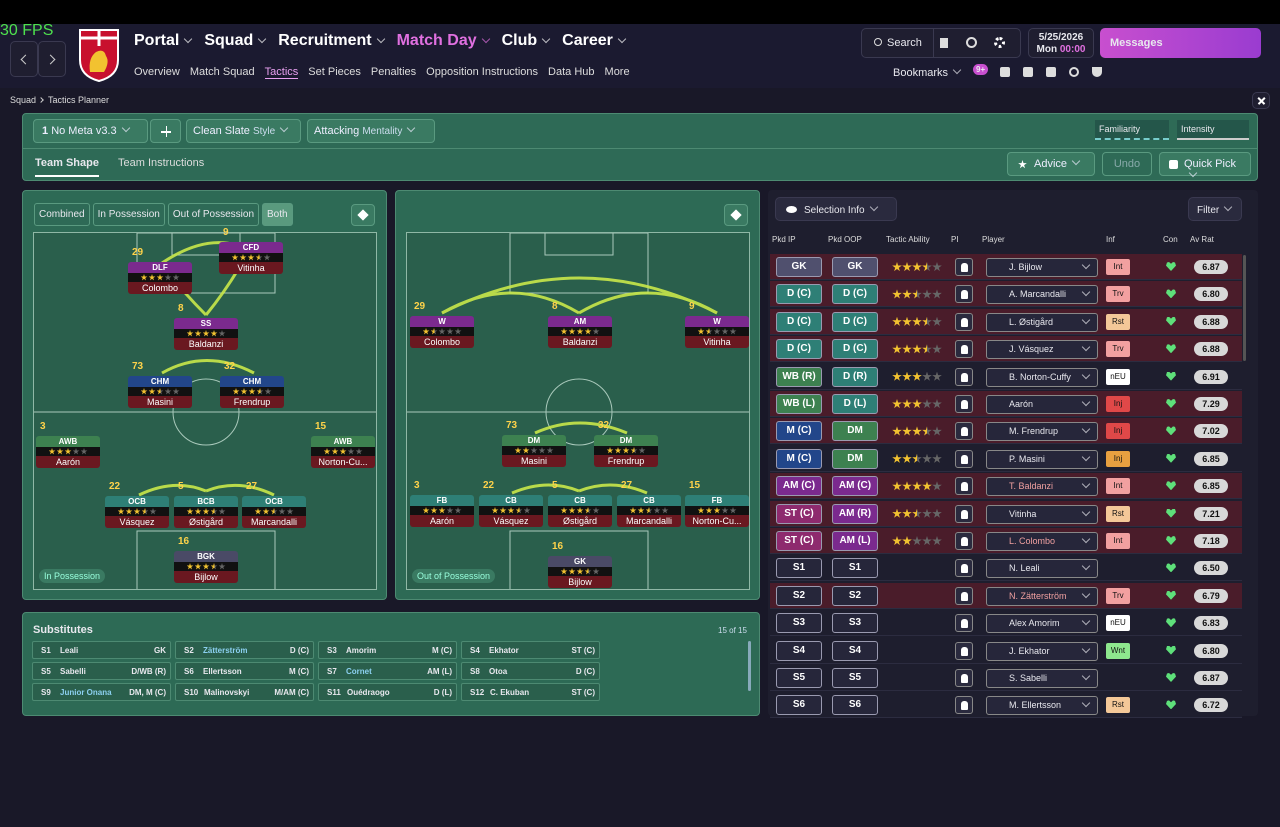 The image size is (1280, 827). I want to click on picked-oop: D (L), so click(855, 404).